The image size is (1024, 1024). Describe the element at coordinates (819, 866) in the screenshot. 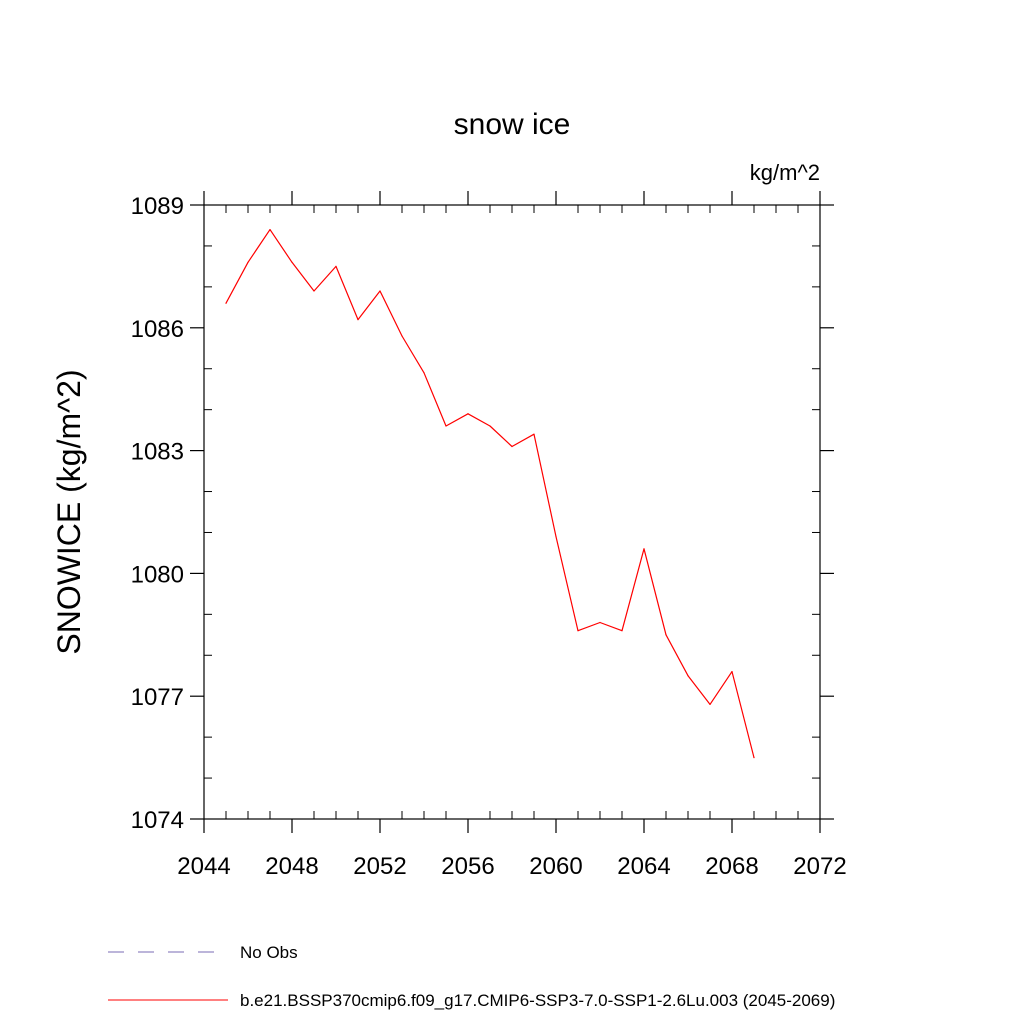

I see `x-tick-label: 2072` at that location.